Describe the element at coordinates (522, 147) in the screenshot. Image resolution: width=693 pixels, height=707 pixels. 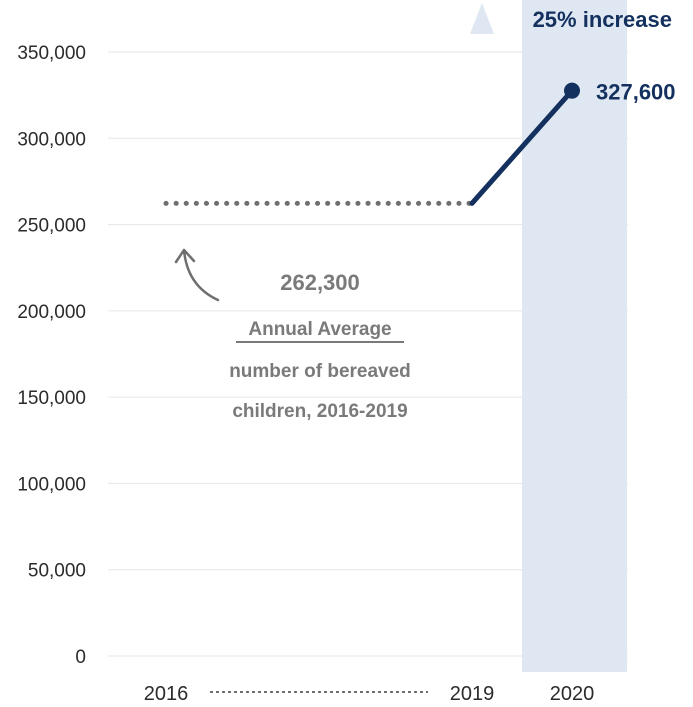
I see `increase-line-segment` at that location.